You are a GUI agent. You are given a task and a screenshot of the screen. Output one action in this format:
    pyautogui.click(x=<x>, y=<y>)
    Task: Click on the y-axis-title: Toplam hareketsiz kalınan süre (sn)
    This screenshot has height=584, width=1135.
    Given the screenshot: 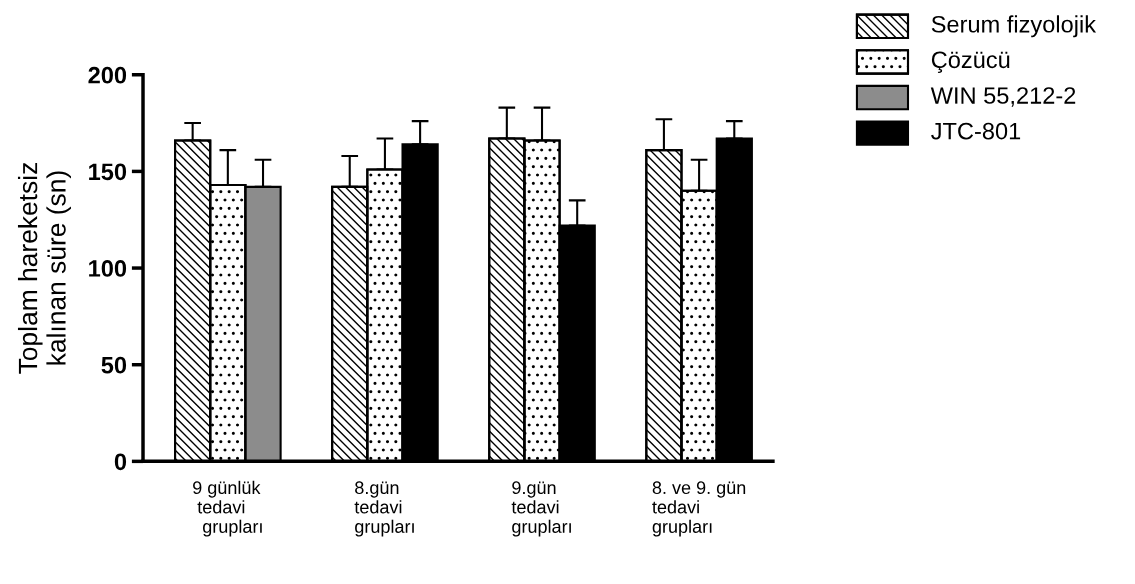 What is the action you would take?
    pyautogui.click(x=44, y=268)
    